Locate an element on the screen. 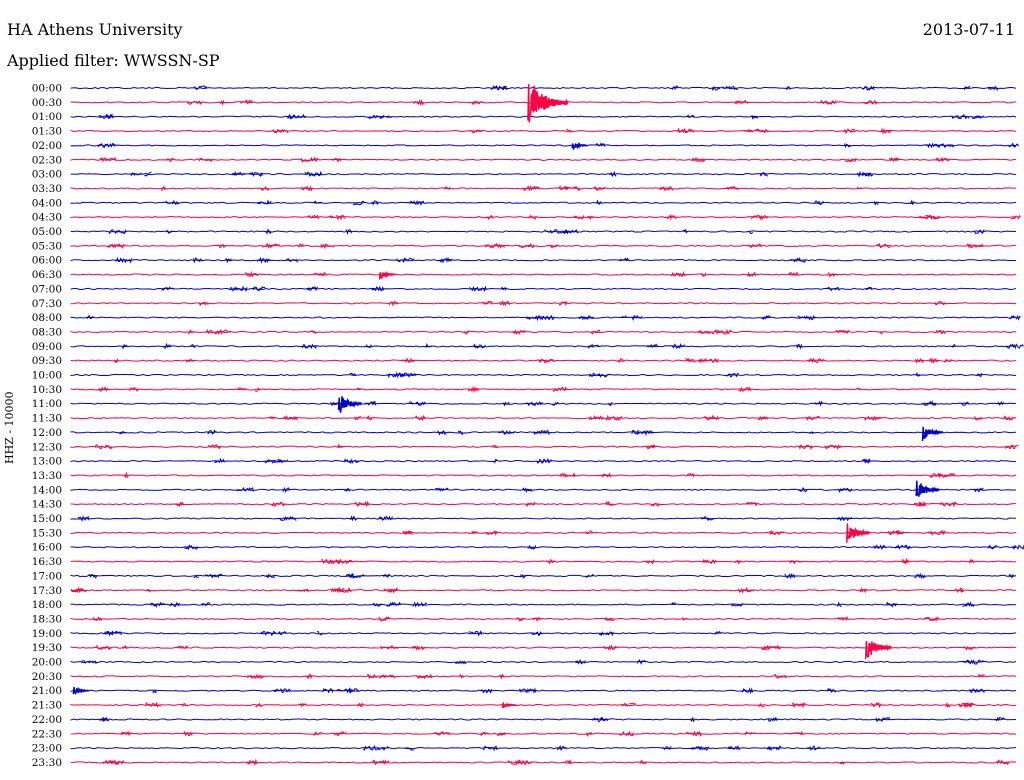 The image size is (1024, 780). row-time-label: 02:00 is located at coordinates (47, 146).